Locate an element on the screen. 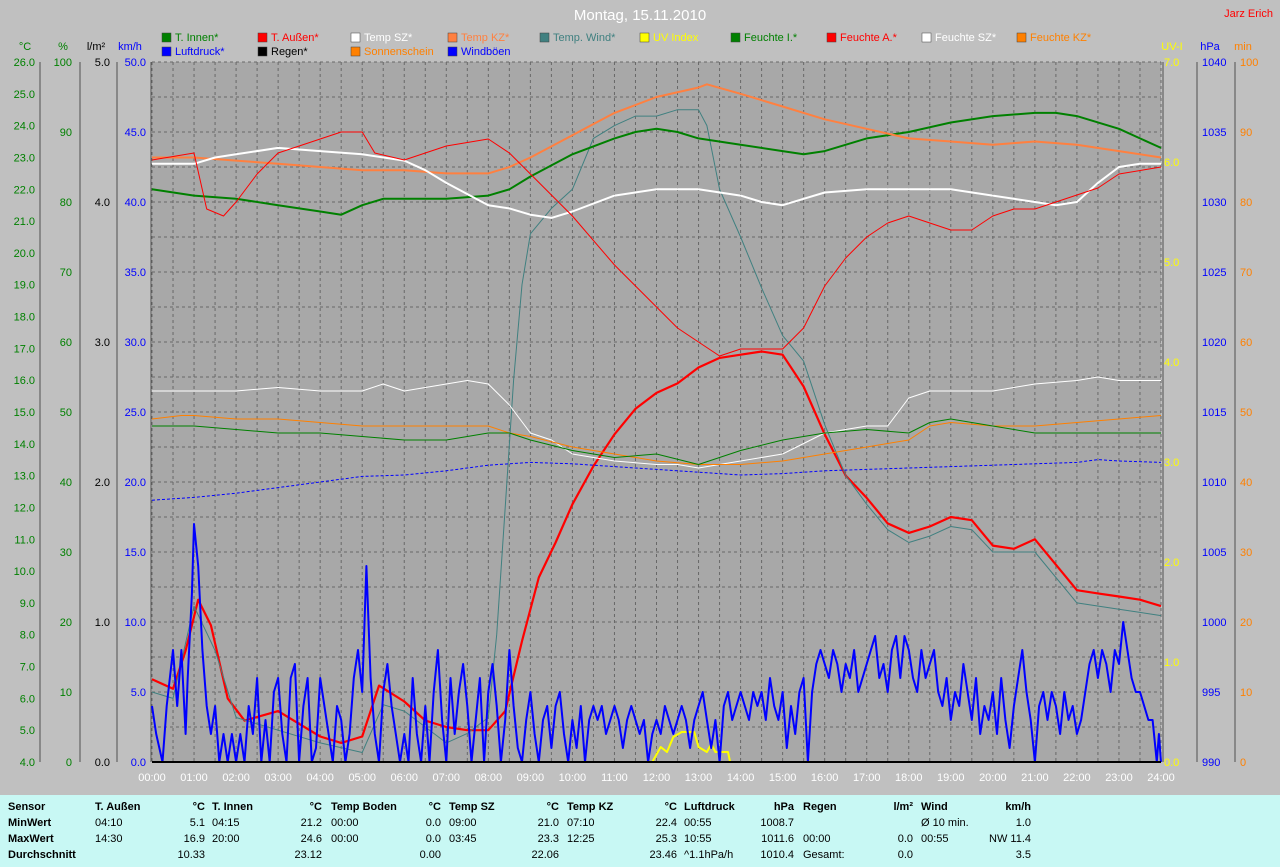 This screenshot has height=867, width=1280. stats-value: 22.06 is located at coordinates (545, 855).